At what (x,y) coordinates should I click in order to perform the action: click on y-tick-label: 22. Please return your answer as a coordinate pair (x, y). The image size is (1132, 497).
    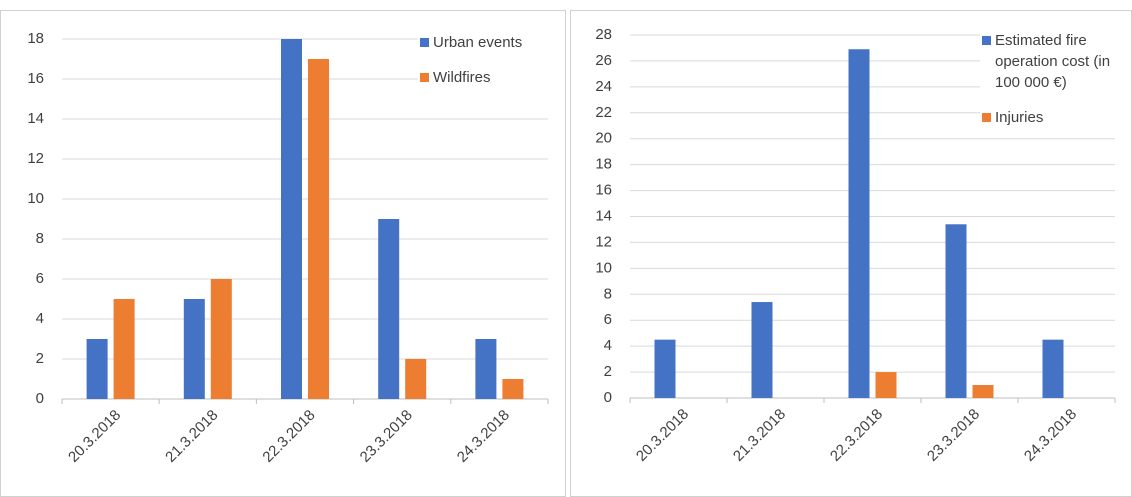
    Looking at the image, I should click on (603, 112).